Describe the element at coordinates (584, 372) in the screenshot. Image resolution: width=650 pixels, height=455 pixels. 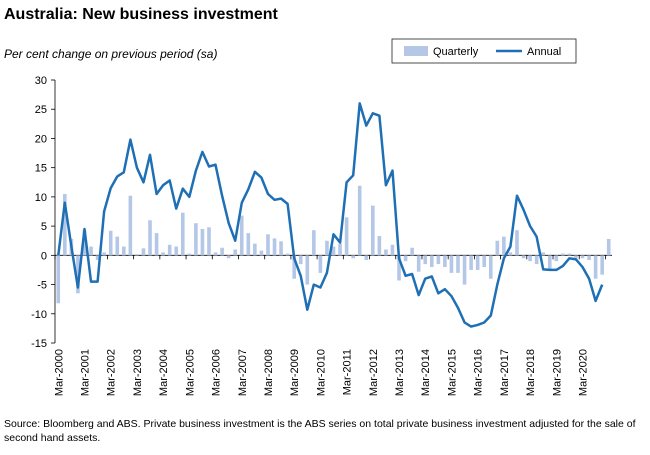
I see `x-tick-label: Mar-2020` at that location.